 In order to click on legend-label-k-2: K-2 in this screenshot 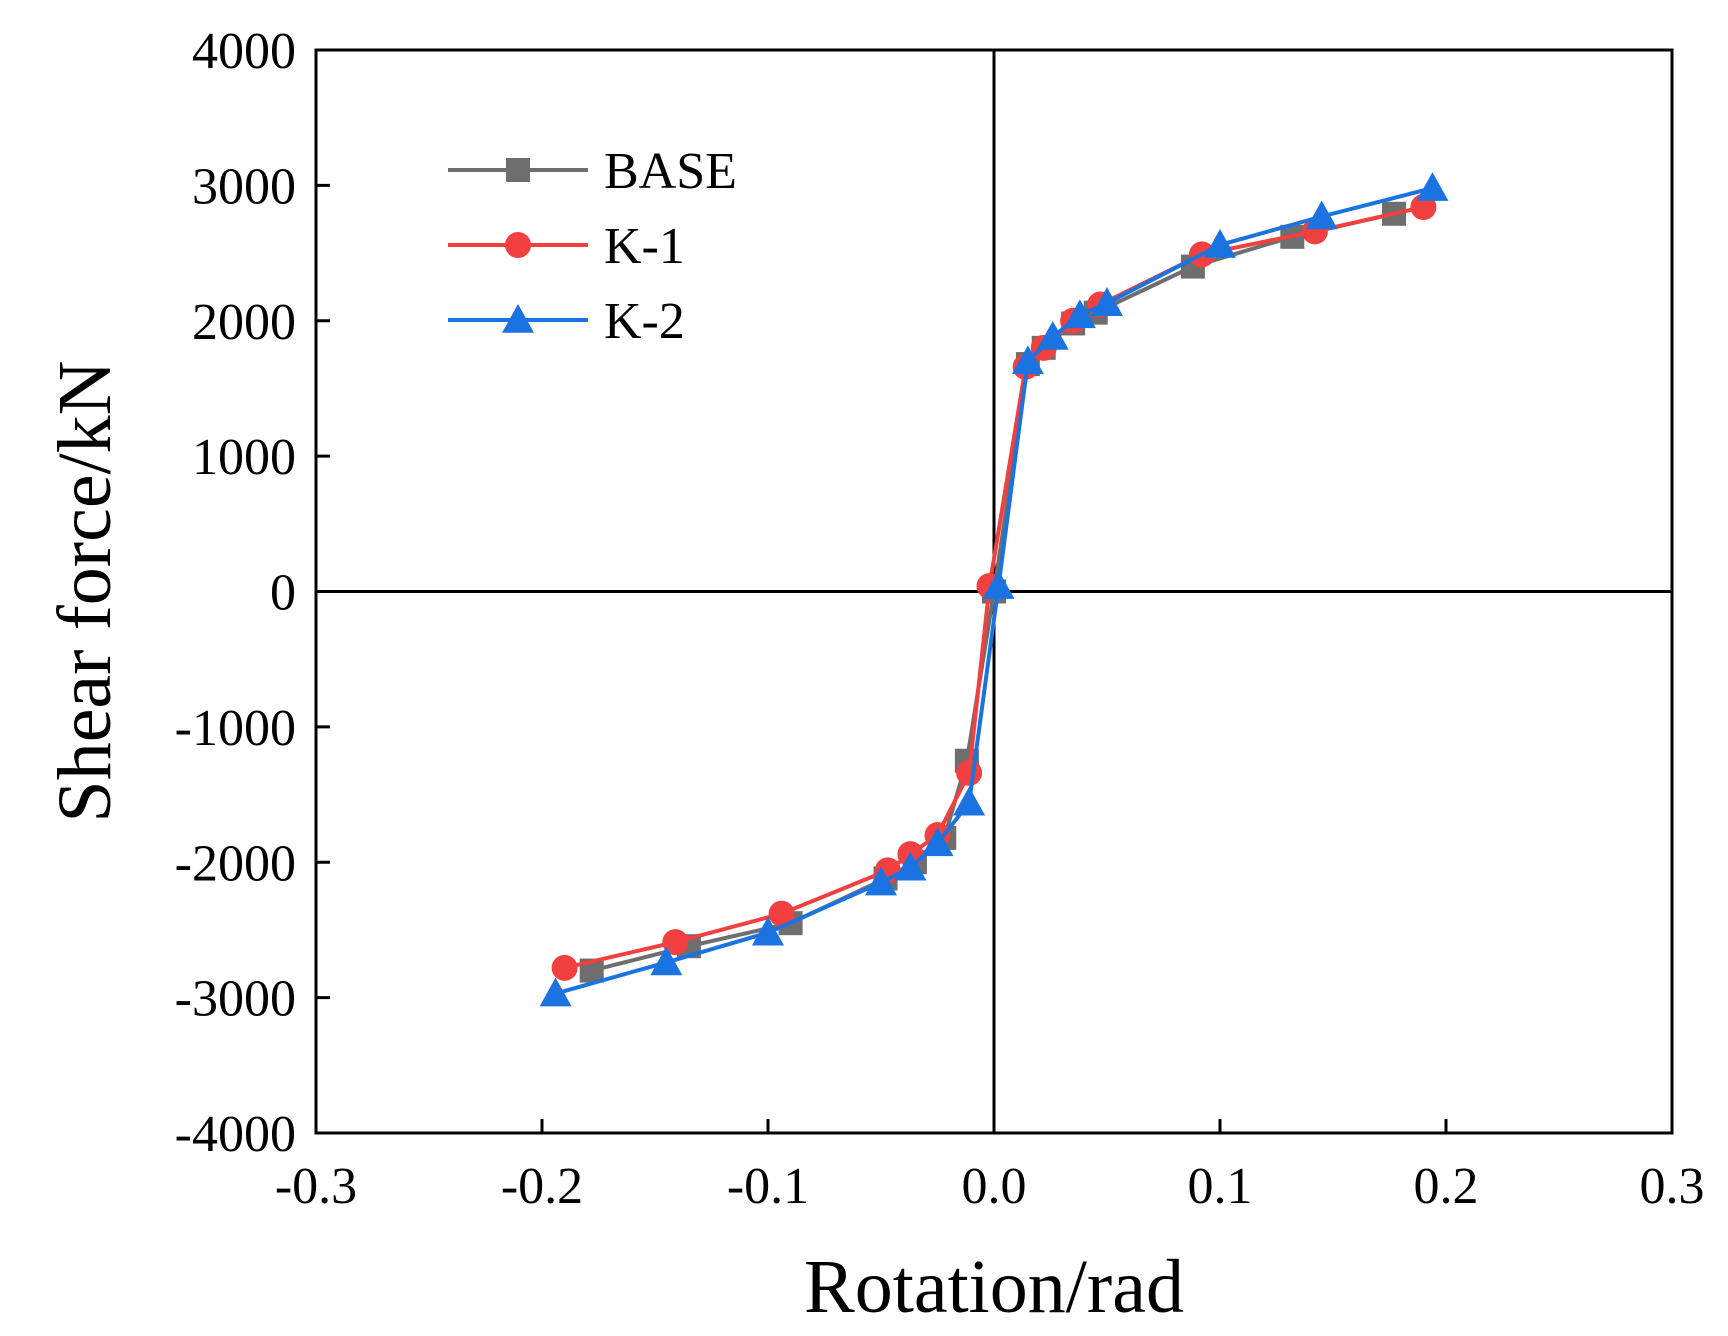, I will do `click(644, 321)`.